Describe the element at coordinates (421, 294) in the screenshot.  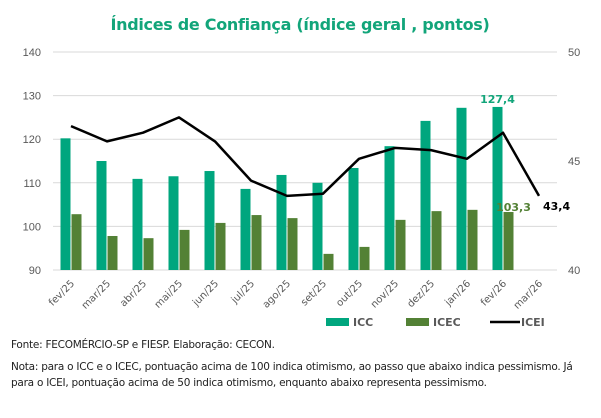
I see `x-tick-label: dez/25` at that location.